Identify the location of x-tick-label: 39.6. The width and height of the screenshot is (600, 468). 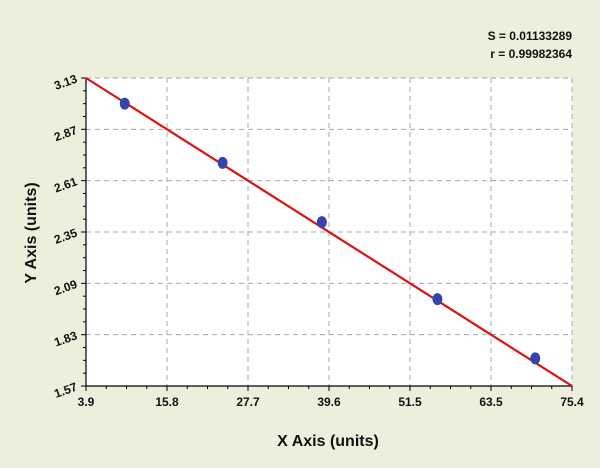
(329, 402).